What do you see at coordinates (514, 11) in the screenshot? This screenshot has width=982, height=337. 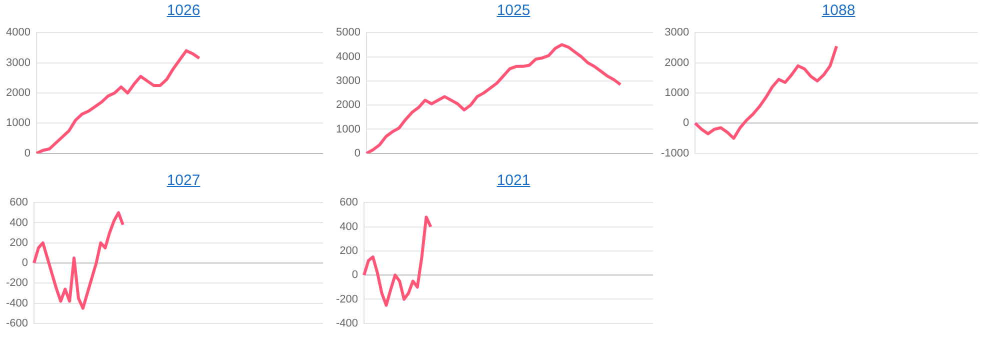 I see `chart-title: 1025` at bounding box center [514, 11].